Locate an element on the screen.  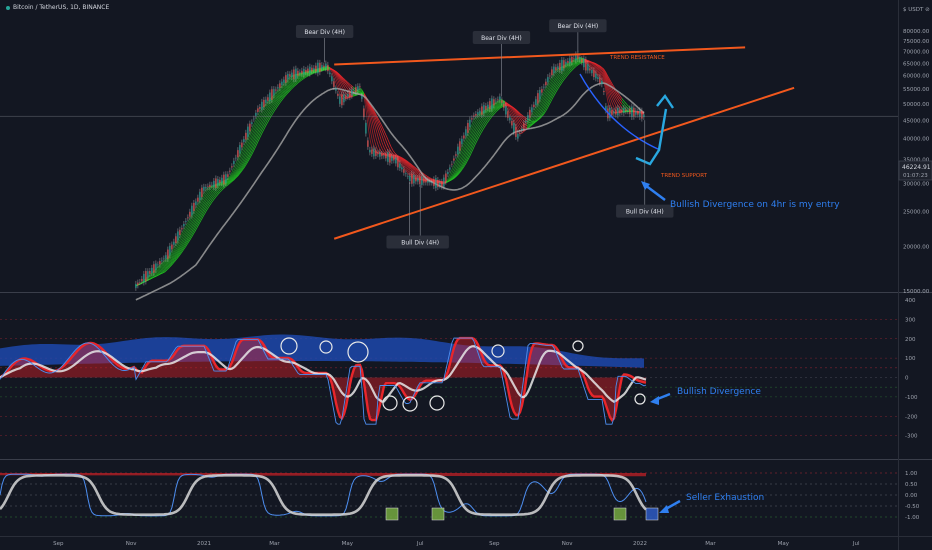
trend-support-line is located at coordinates (564, 163).